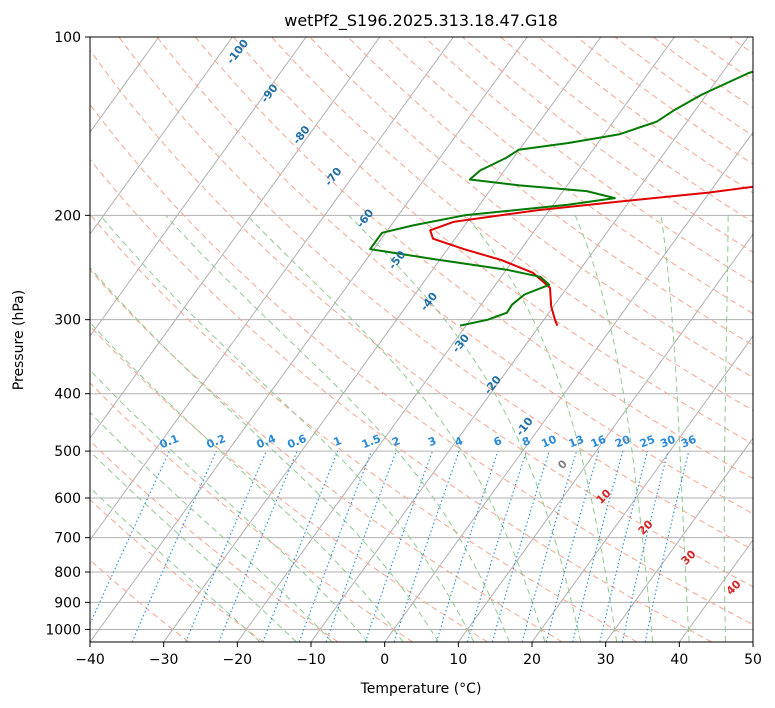  I want to click on x-tick-label: 50, so click(753, 660).